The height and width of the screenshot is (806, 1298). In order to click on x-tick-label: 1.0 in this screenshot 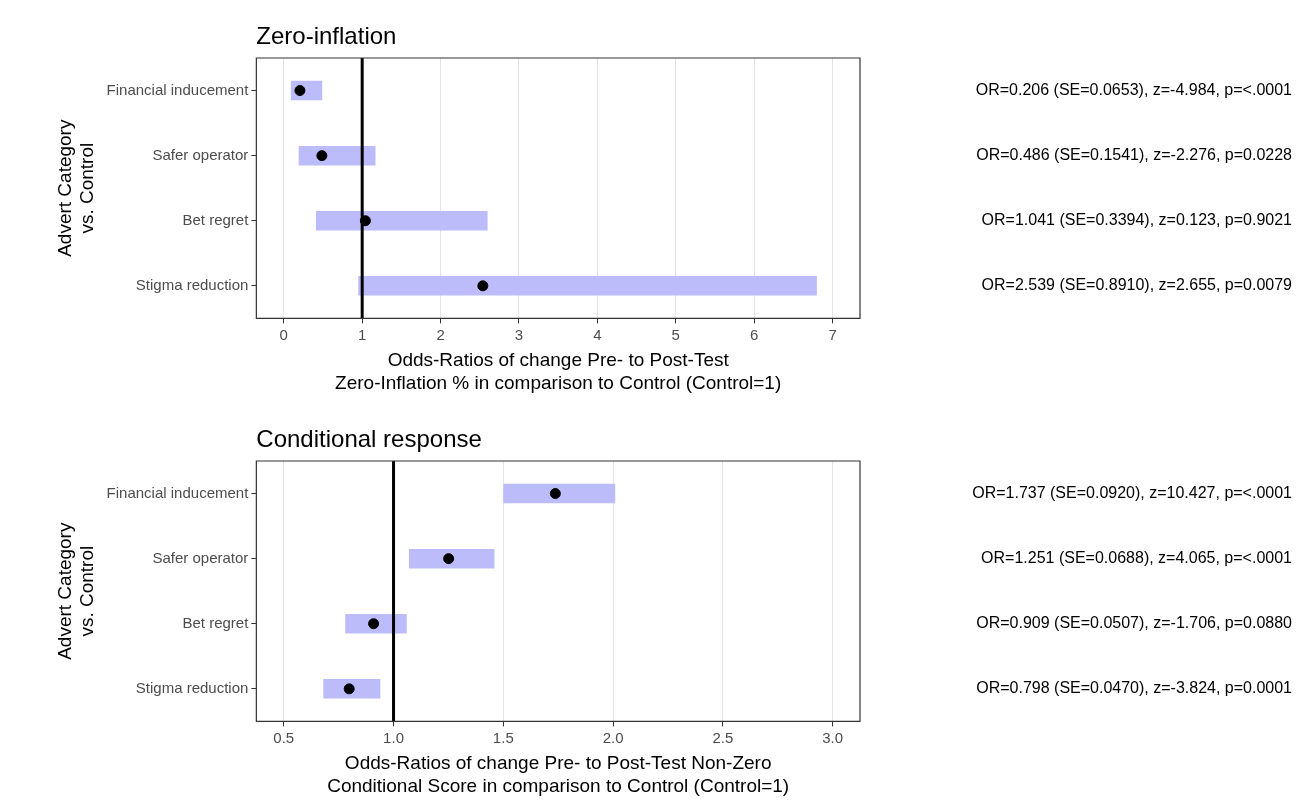, I will do `click(393, 737)`.